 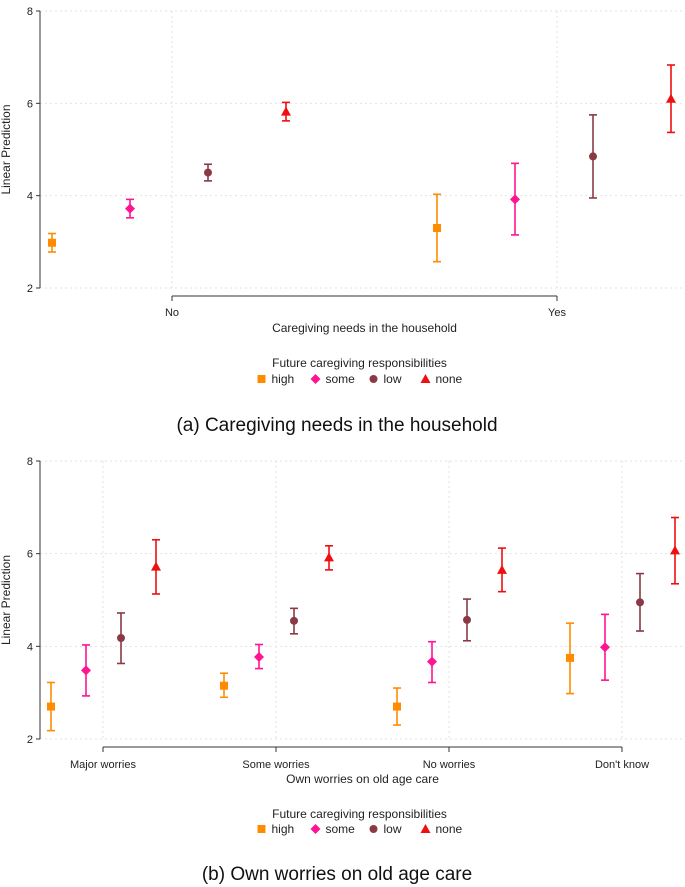 I want to click on x-tick-label: Major worries, so click(x=103, y=765).